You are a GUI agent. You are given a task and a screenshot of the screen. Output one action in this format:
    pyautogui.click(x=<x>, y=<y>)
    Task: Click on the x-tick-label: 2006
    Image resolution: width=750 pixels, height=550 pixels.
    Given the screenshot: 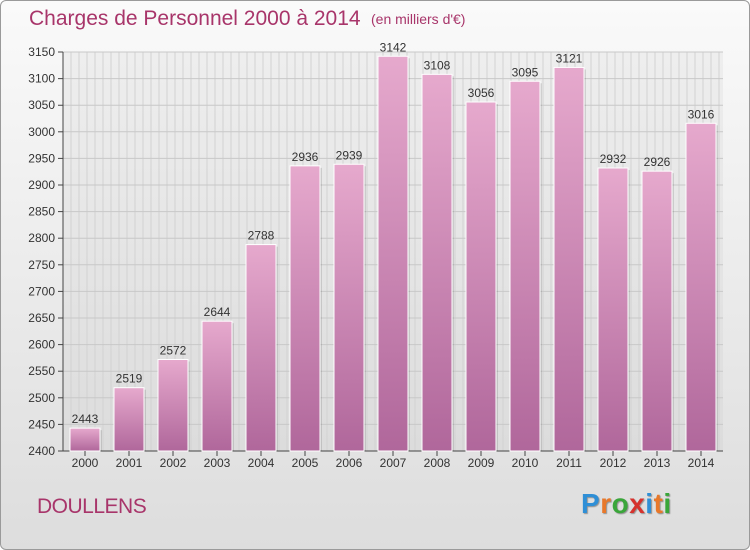 What is the action you would take?
    pyautogui.click(x=349, y=463)
    